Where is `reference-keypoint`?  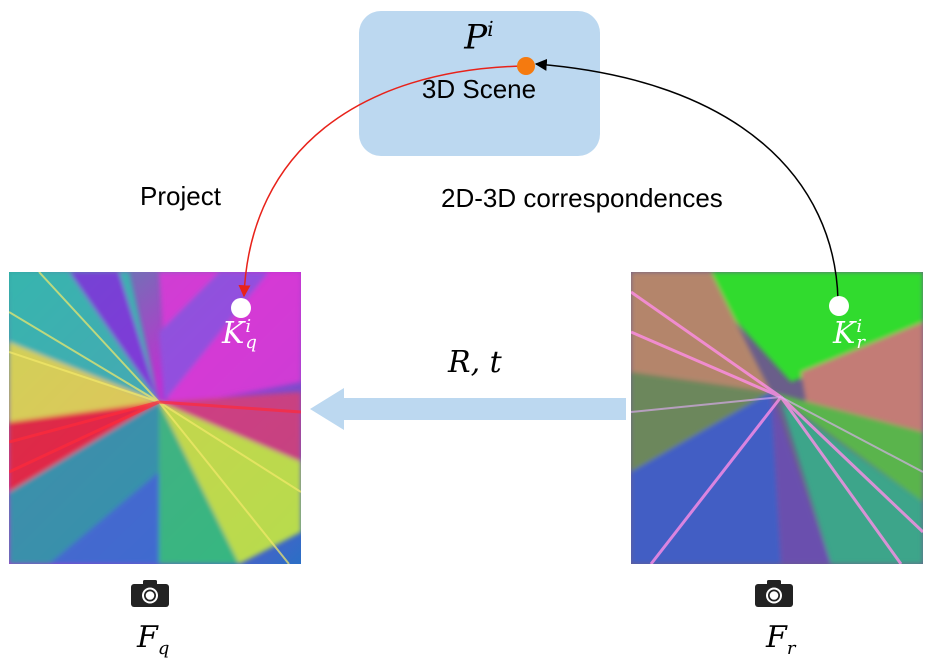
reference-keypoint is located at coordinates (839, 306).